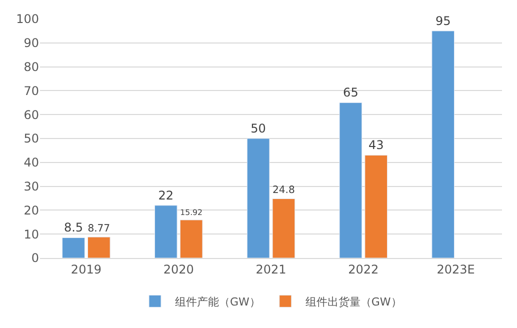 The image size is (517, 328). What do you see at coordinates (455, 269) in the screenshot?
I see `x-tick-label: 2023E` at bounding box center [455, 269].